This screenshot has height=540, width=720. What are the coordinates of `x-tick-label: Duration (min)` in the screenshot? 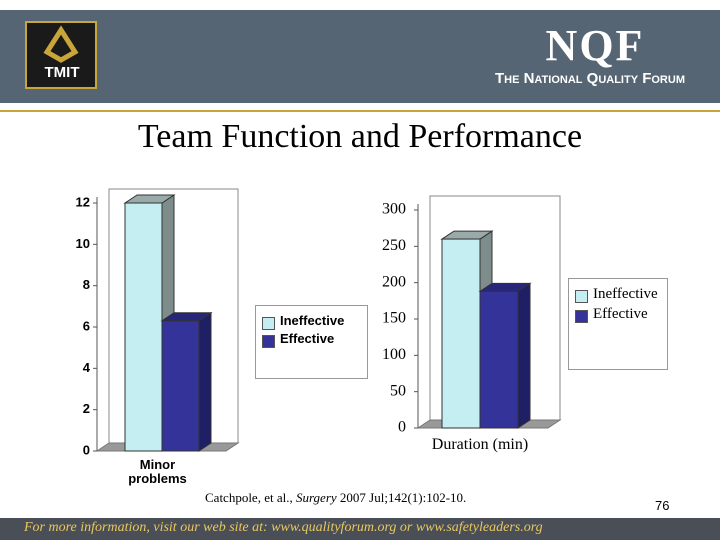 It's located at (480, 444).